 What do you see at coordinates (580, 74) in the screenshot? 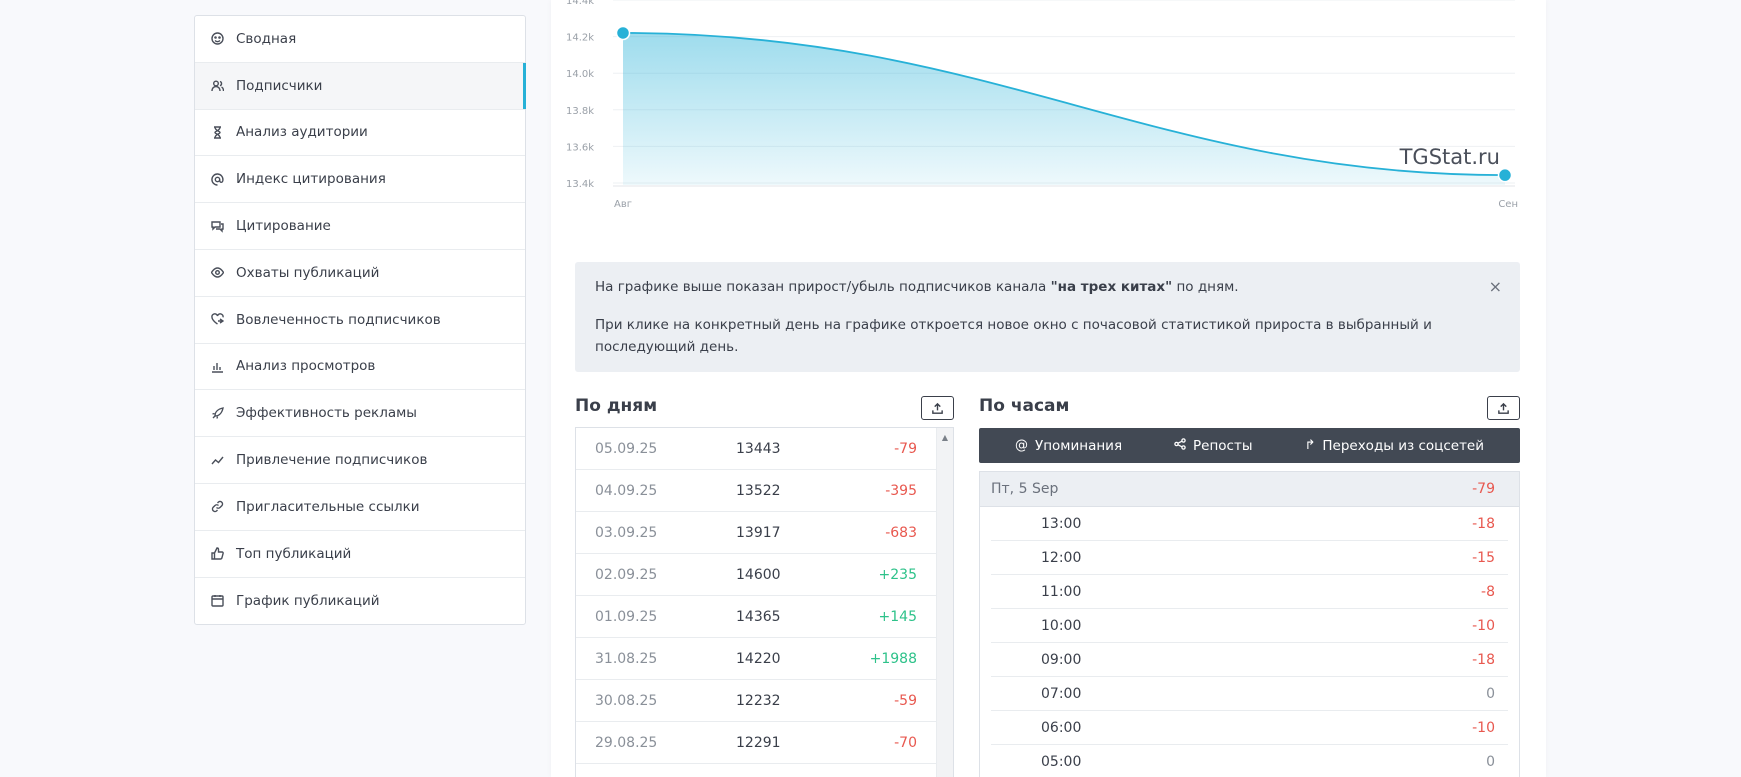
I see `y-tick-label: 14.0k` at bounding box center [580, 74].